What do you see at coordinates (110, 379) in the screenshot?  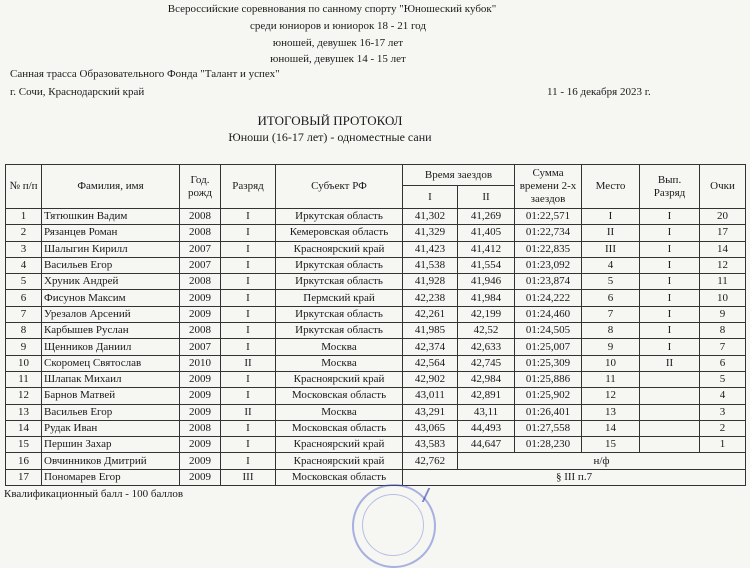 I see `cell-name: Шлапак Михаил` at bounding box center [110, 379].